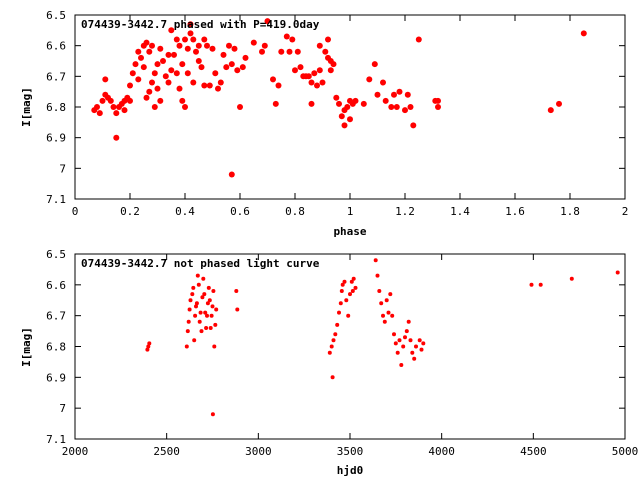 Image resolution: width=640 pixels, height=480 pixels. Describe the element at coordinates (56, 46) in the screenshot. I see `y-tick-label: 6.6` at that location.